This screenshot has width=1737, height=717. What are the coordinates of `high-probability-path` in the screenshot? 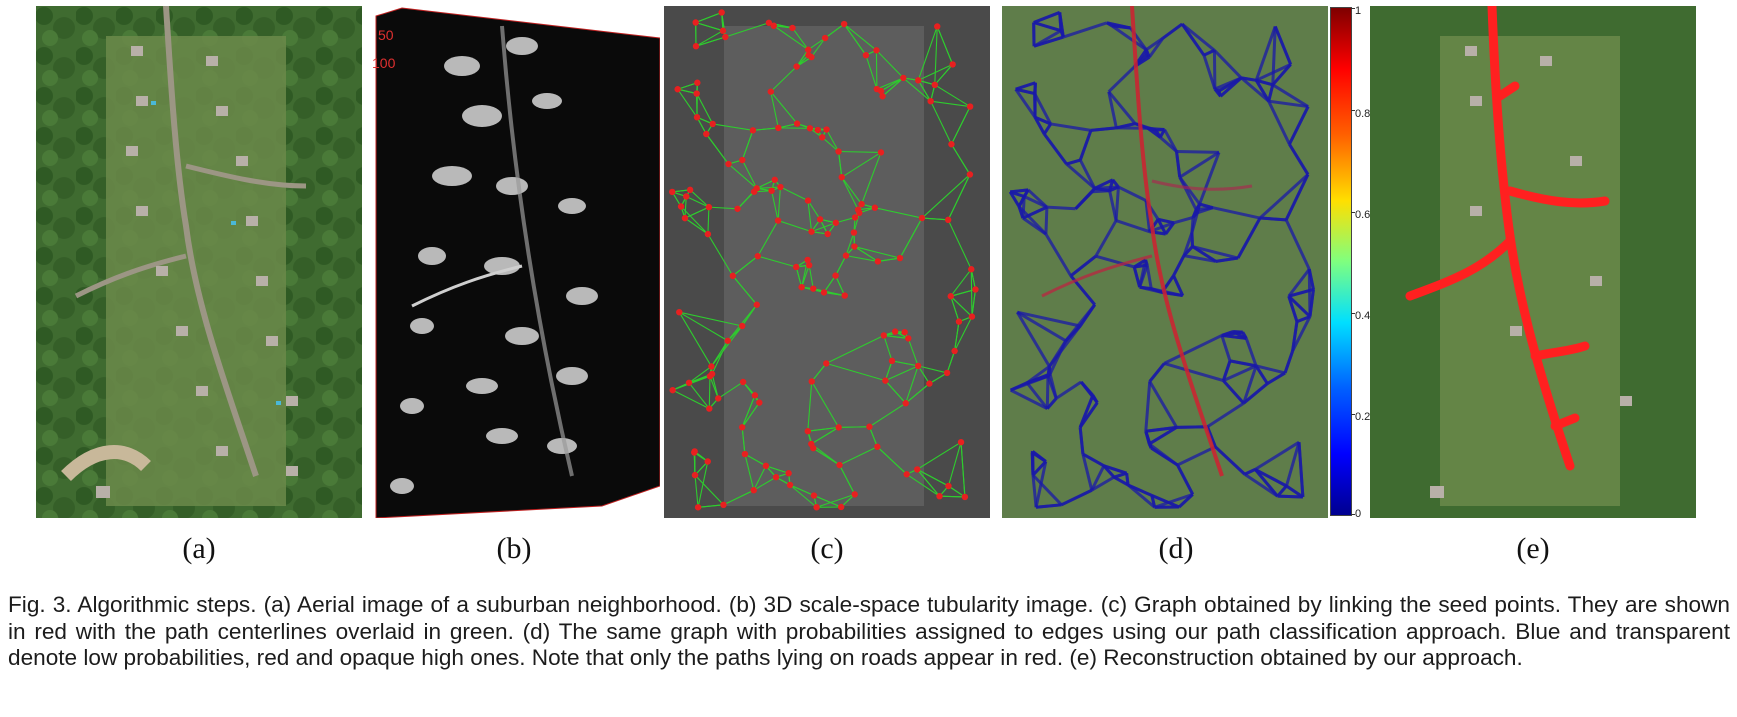 It's located at (1177, 241).